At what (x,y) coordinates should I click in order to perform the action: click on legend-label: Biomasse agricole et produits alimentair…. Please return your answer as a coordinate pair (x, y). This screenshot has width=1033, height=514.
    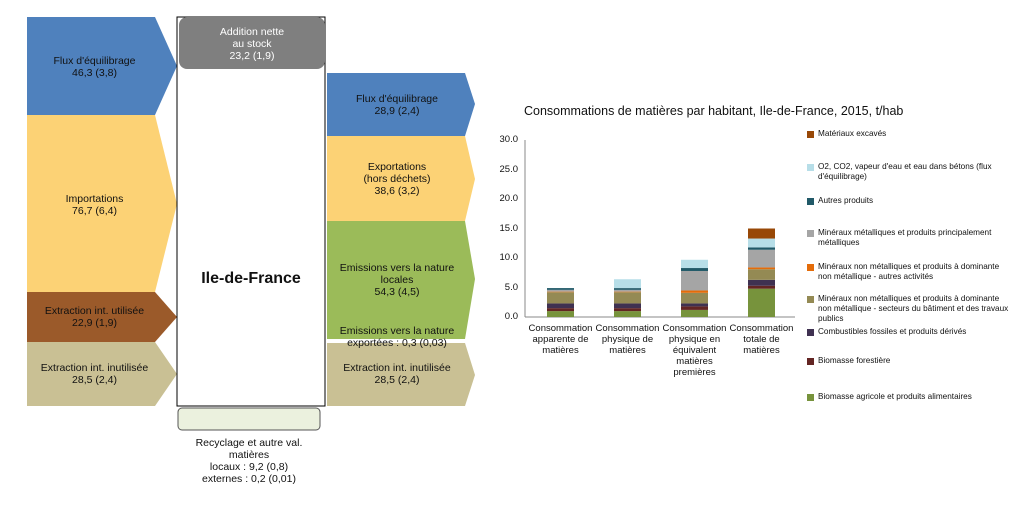
    Looking at the image, I should click on (895, 396).